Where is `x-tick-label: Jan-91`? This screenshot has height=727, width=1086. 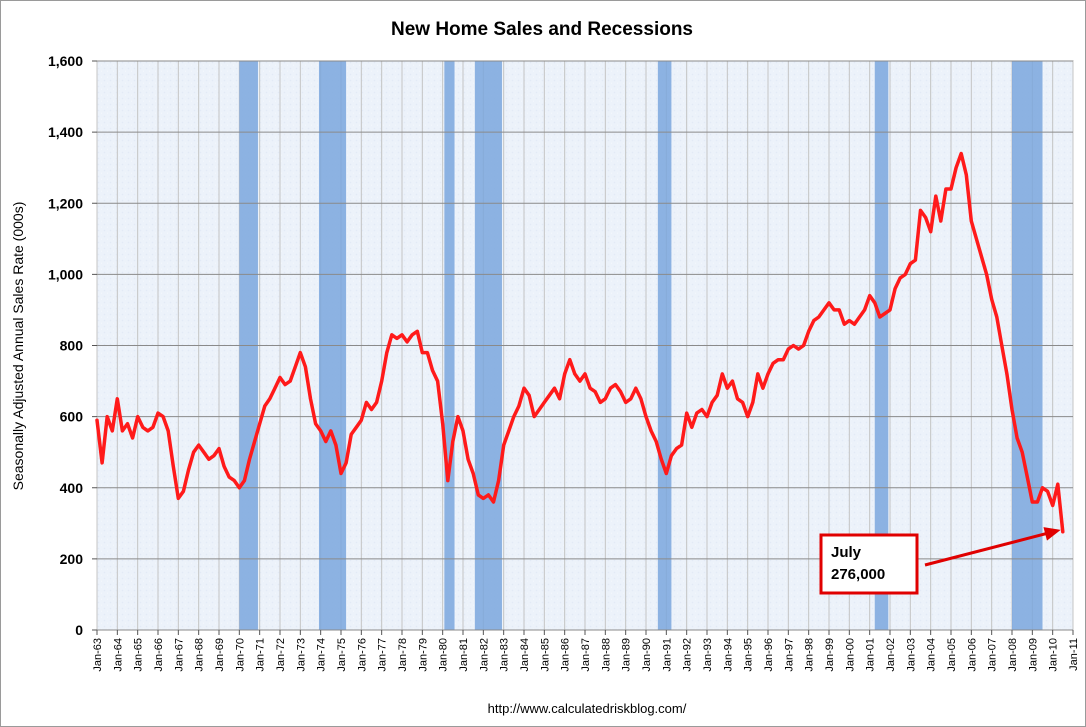 x-tick-label: Jan-91 is located at coordinates (667, 655).